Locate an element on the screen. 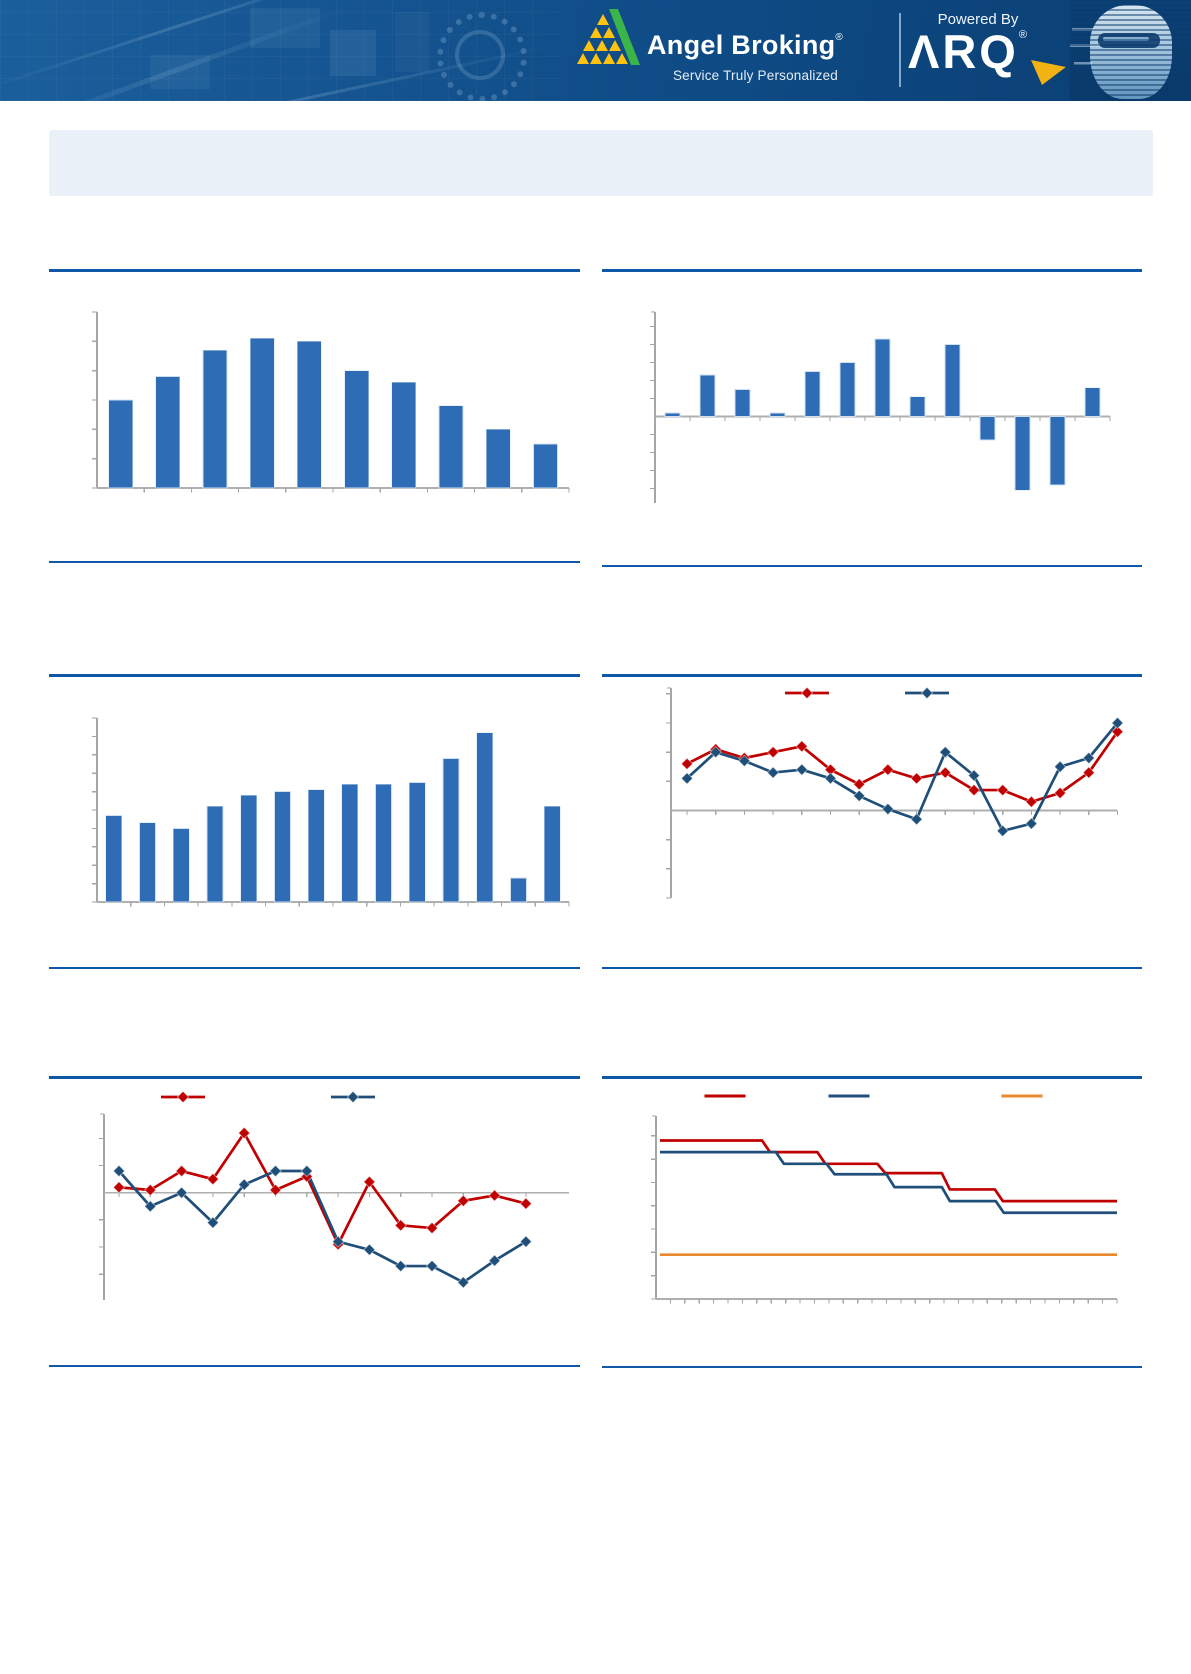 The height and width of the screenshot is (1674, 1191). exhibit-3-source-rule is located at coordinates (314, 968).